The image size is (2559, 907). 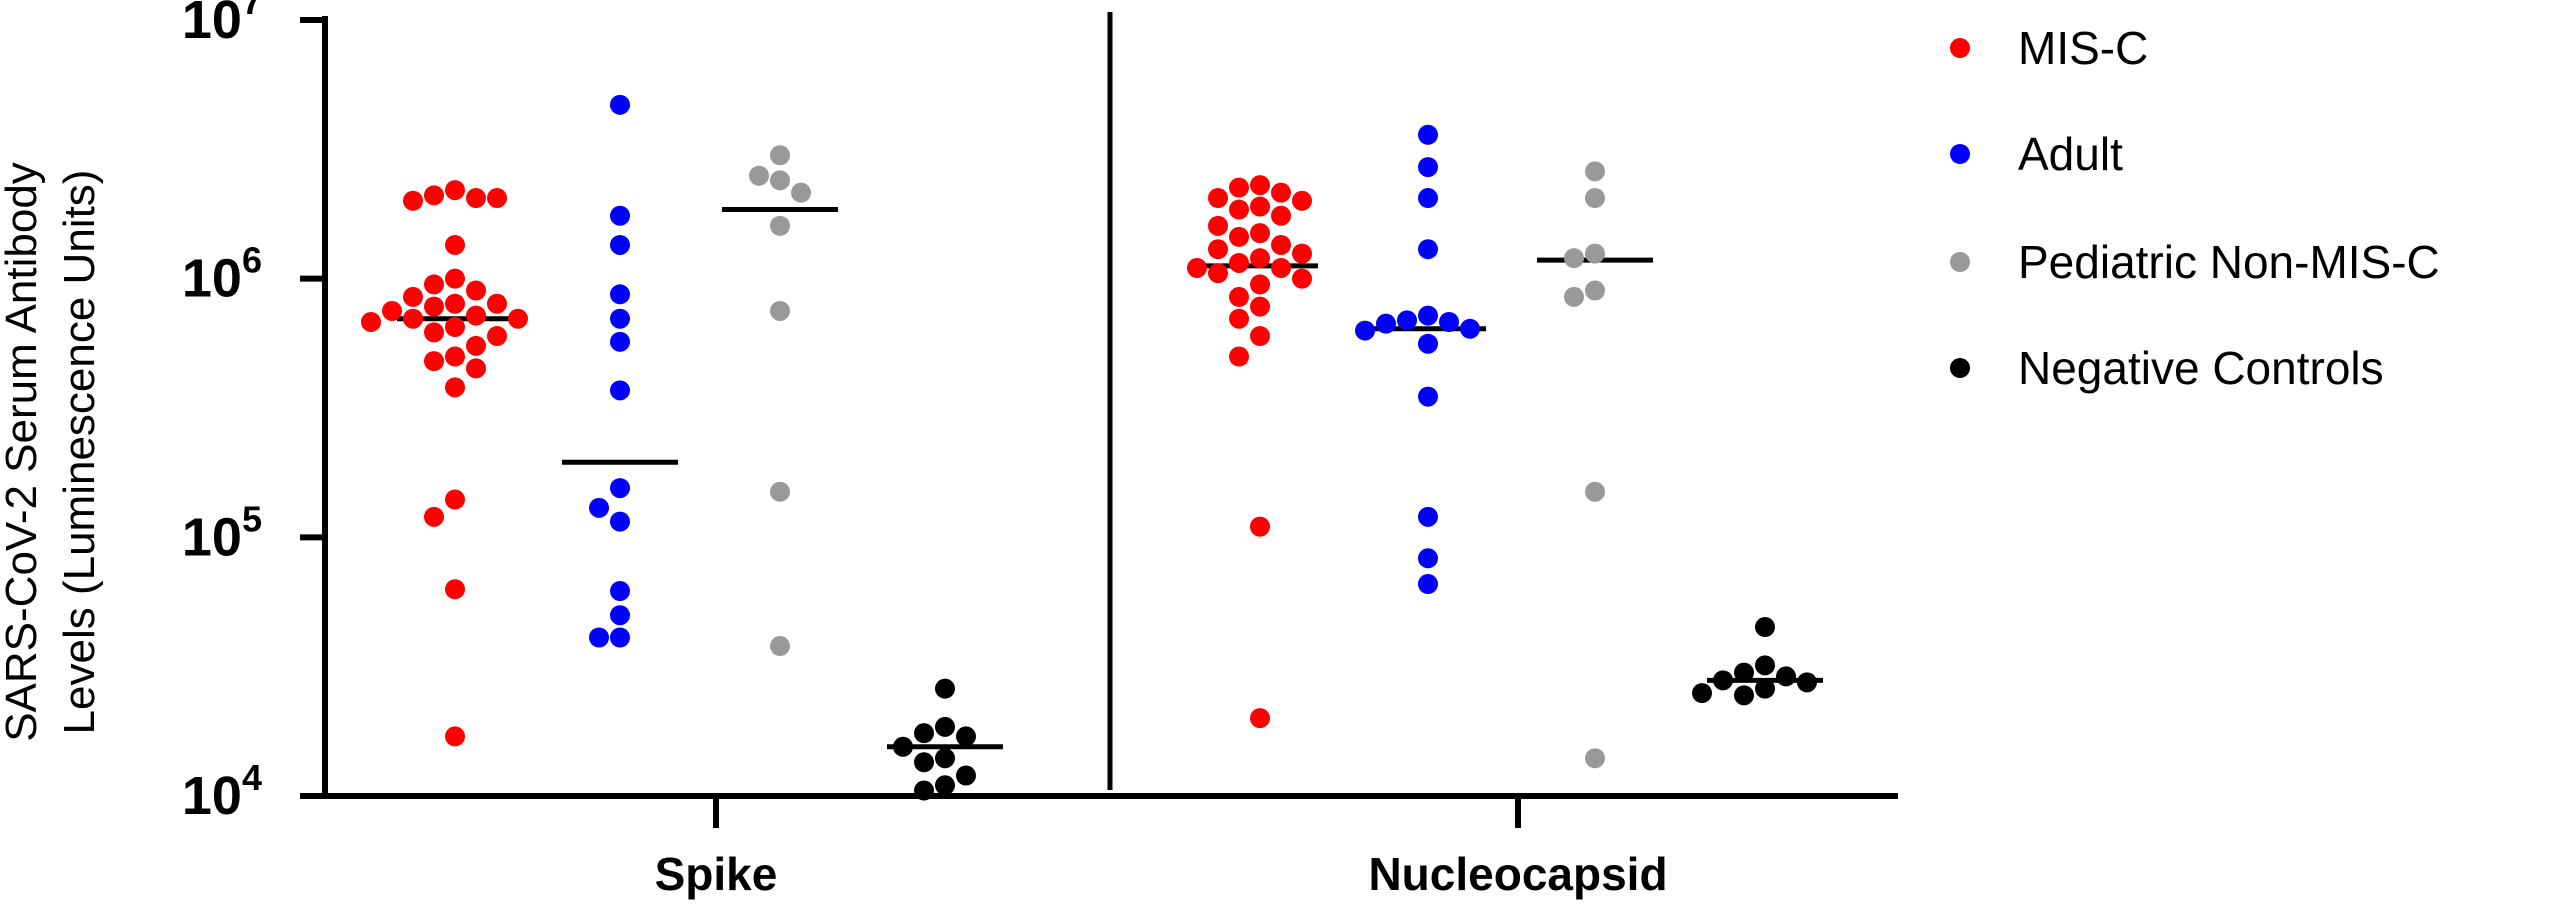 What do you see at coordinates (2070, 154) in the screenshot?
I see `legend-label: Adult` at bounding box center [2070, 154].